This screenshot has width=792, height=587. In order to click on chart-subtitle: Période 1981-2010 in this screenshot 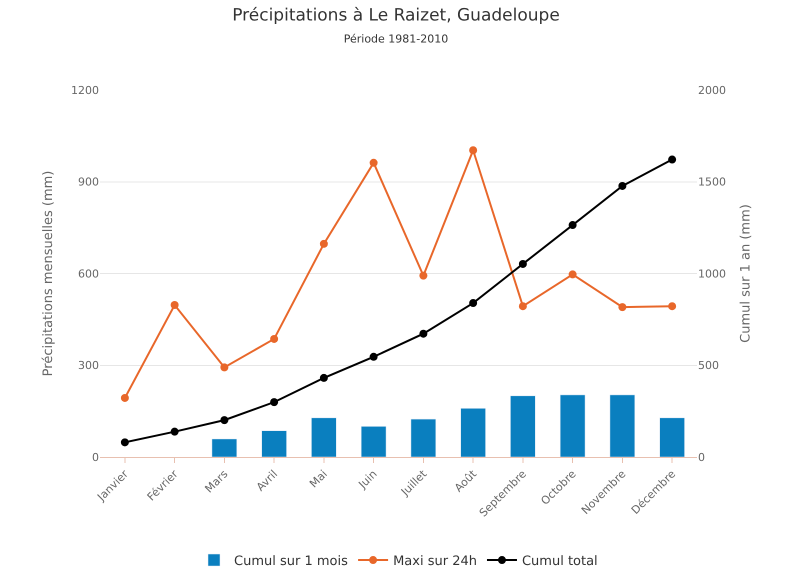, I will do `click(396, 39)`.